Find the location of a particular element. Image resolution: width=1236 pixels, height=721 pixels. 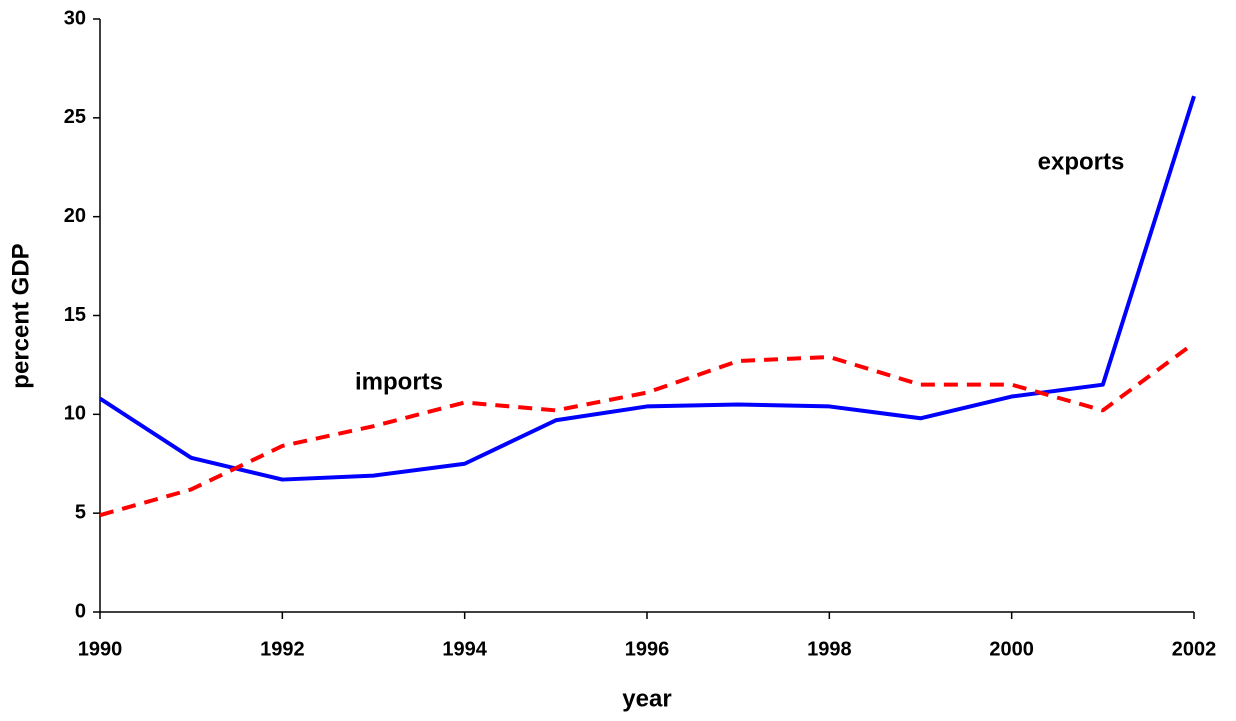

x-tick-label: 1994 is located at coordinates (464, 649).